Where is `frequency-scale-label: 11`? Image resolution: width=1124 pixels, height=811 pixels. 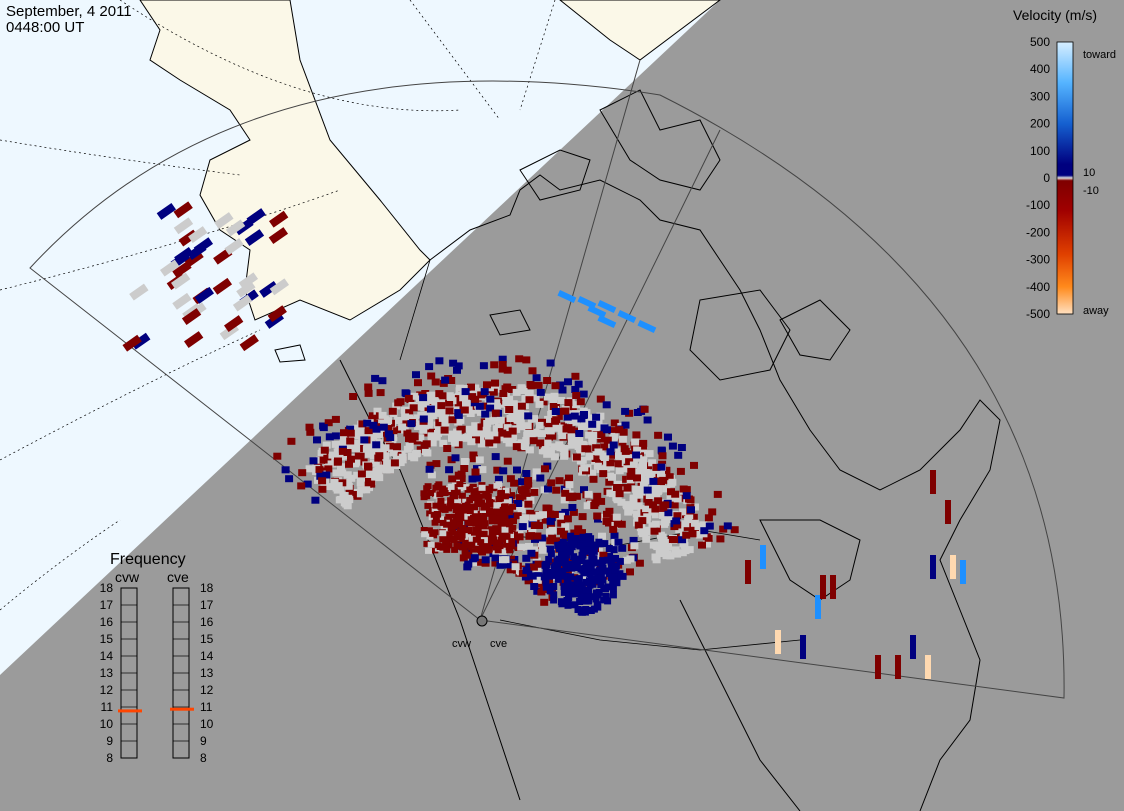 frequency-scale-label: 11 is located at coordinates (206, 707).